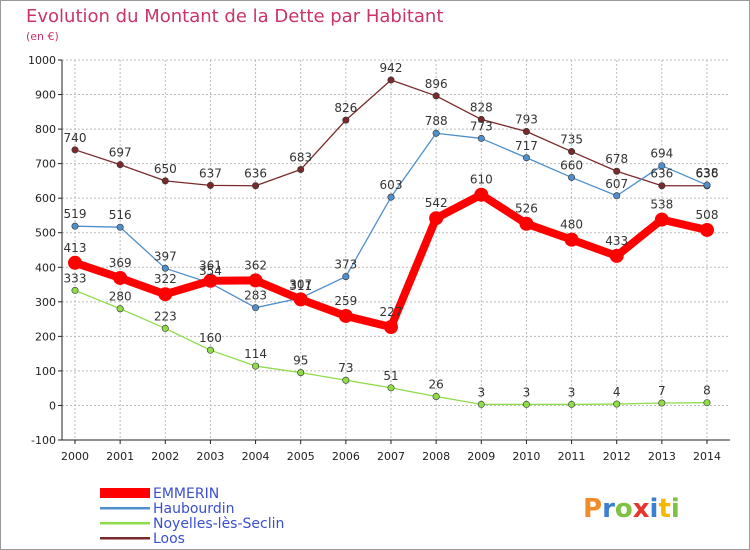 The height and width of the screenshot is (550, 750). Describe the element at coordinates (301, 456) in the screenshot. I see `x-tick-label: 2005` at that location.